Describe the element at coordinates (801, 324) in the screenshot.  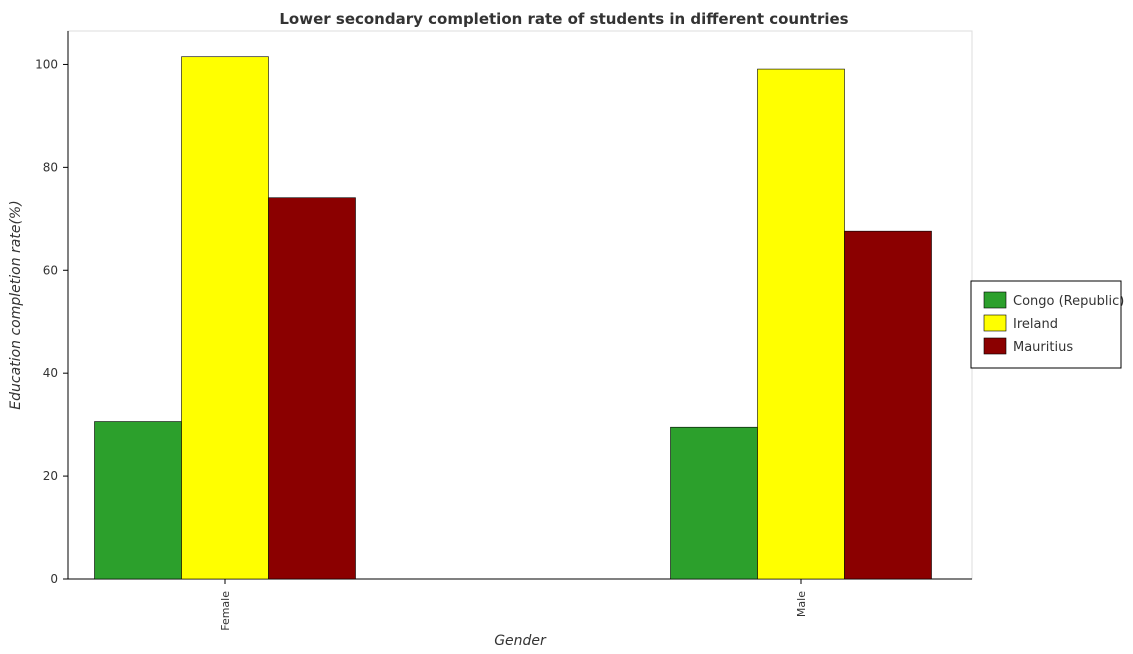
I see `bar-ireland-male` at that location.